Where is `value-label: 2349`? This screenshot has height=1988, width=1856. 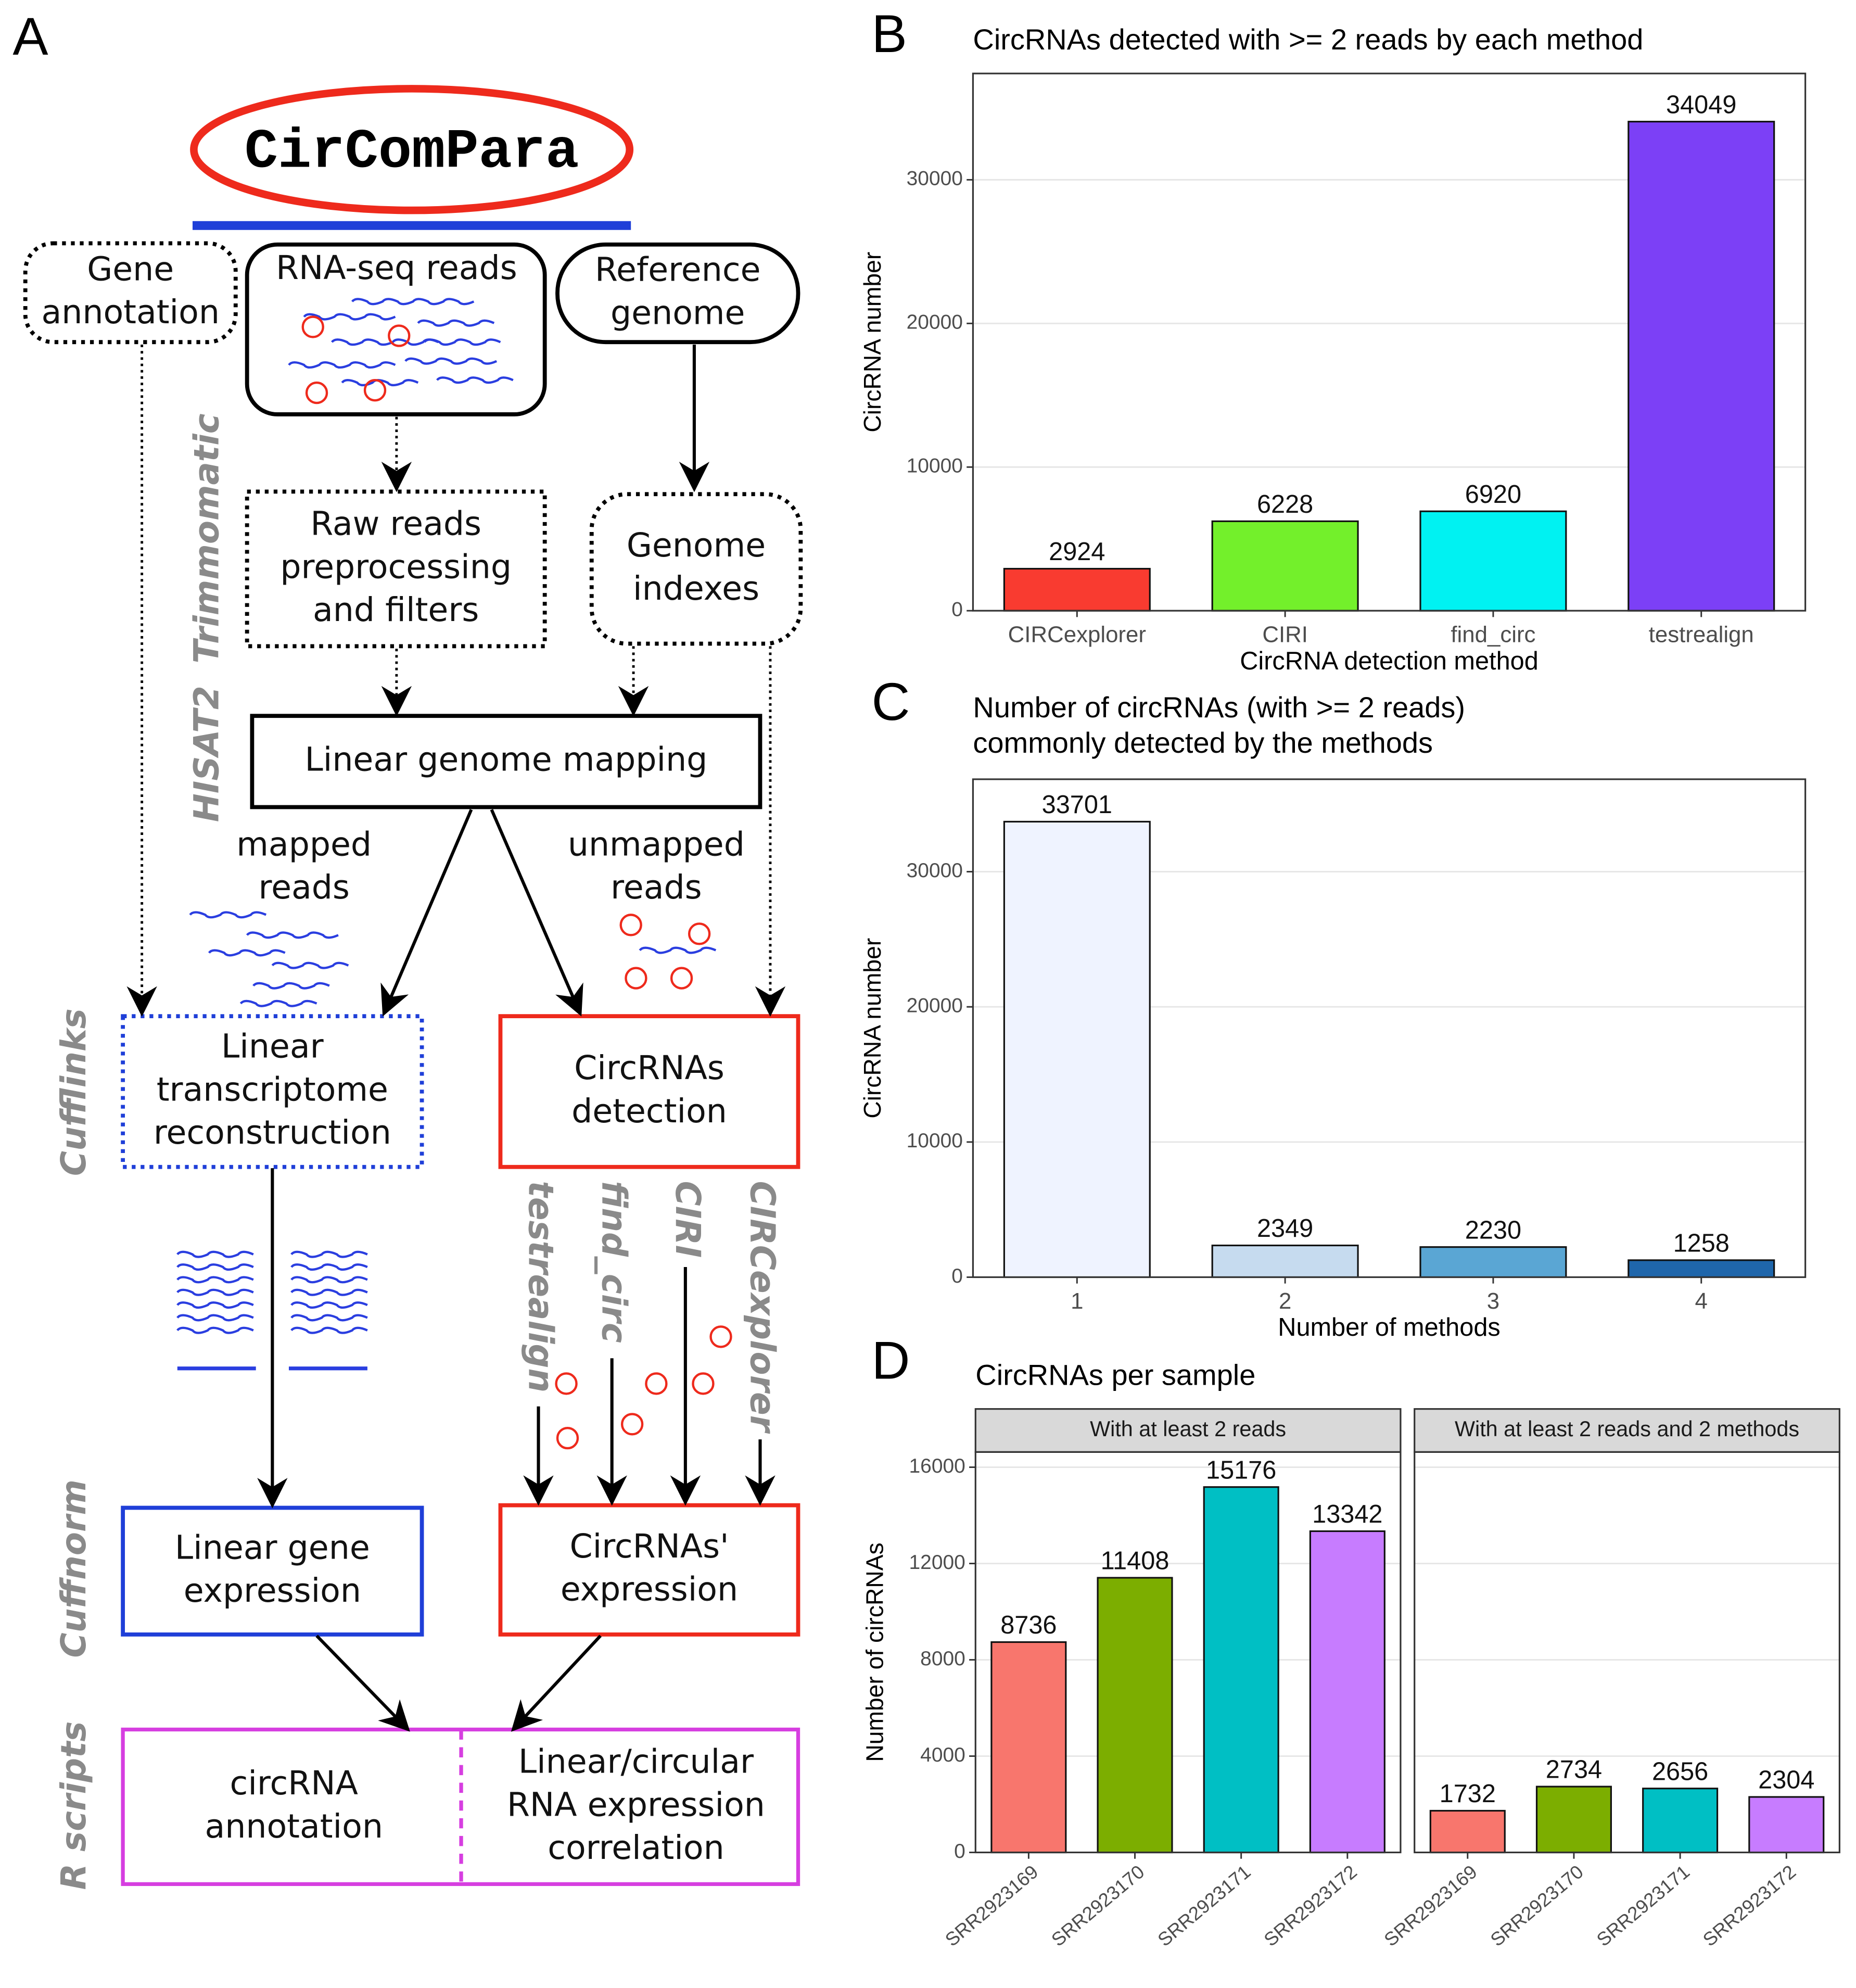
value-label: 2349 is located at coordinates (1285, 1228).